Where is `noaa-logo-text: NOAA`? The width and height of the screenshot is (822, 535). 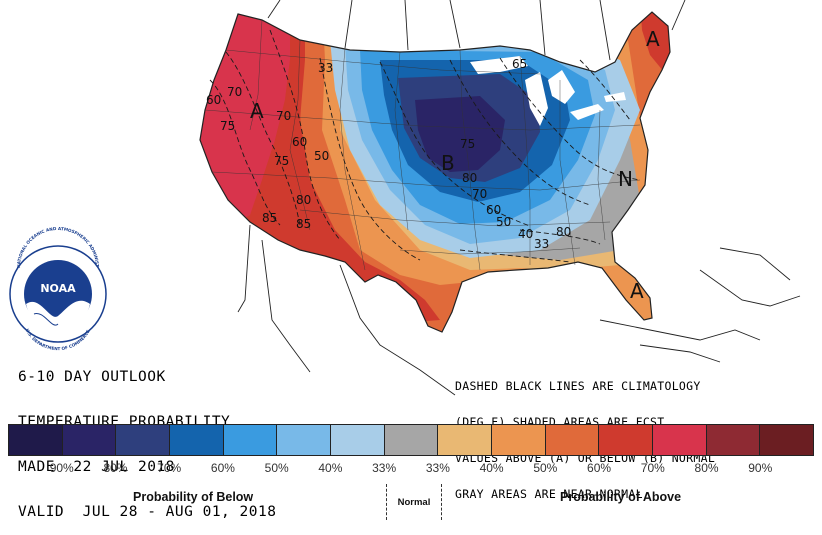 noaa-logo-text: NOAA is located at coordinates (58, 288).